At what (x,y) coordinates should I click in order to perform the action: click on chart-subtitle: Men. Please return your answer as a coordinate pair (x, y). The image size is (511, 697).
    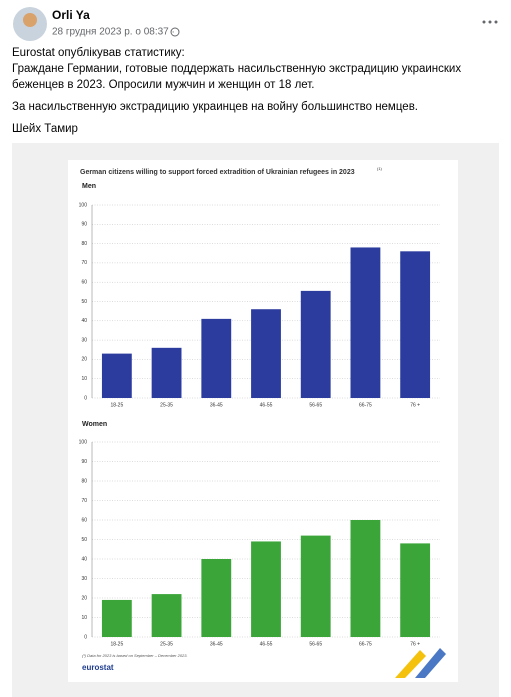
    Looking at the image, I should click on (89, 186).